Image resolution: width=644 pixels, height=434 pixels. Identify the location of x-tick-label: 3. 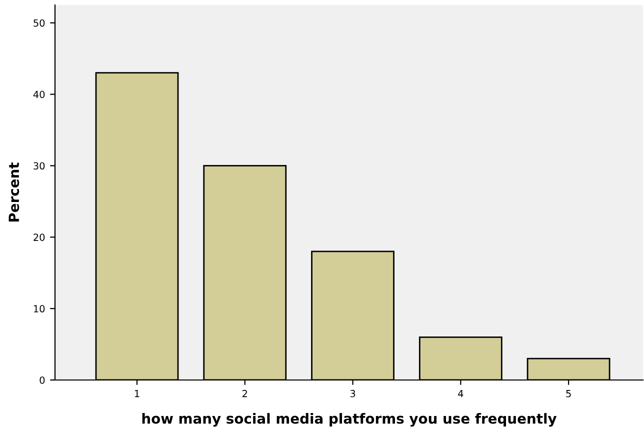
(353, 394).